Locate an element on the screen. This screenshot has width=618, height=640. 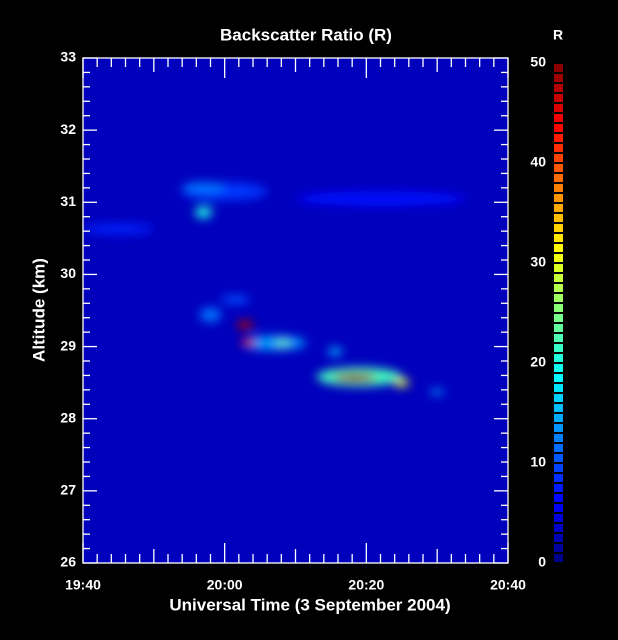
x-axis-label: Universal Time (3 September 2004) is located at coordinates (309, 604).